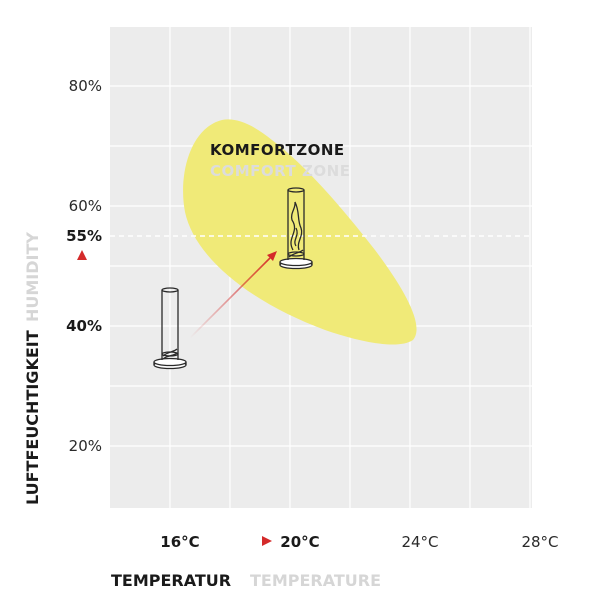 The height and width of the screenshot is (600, 600). I want to click on x-tick-labels: 16°C 20°C 24°C 28°C, so click(359, 542).